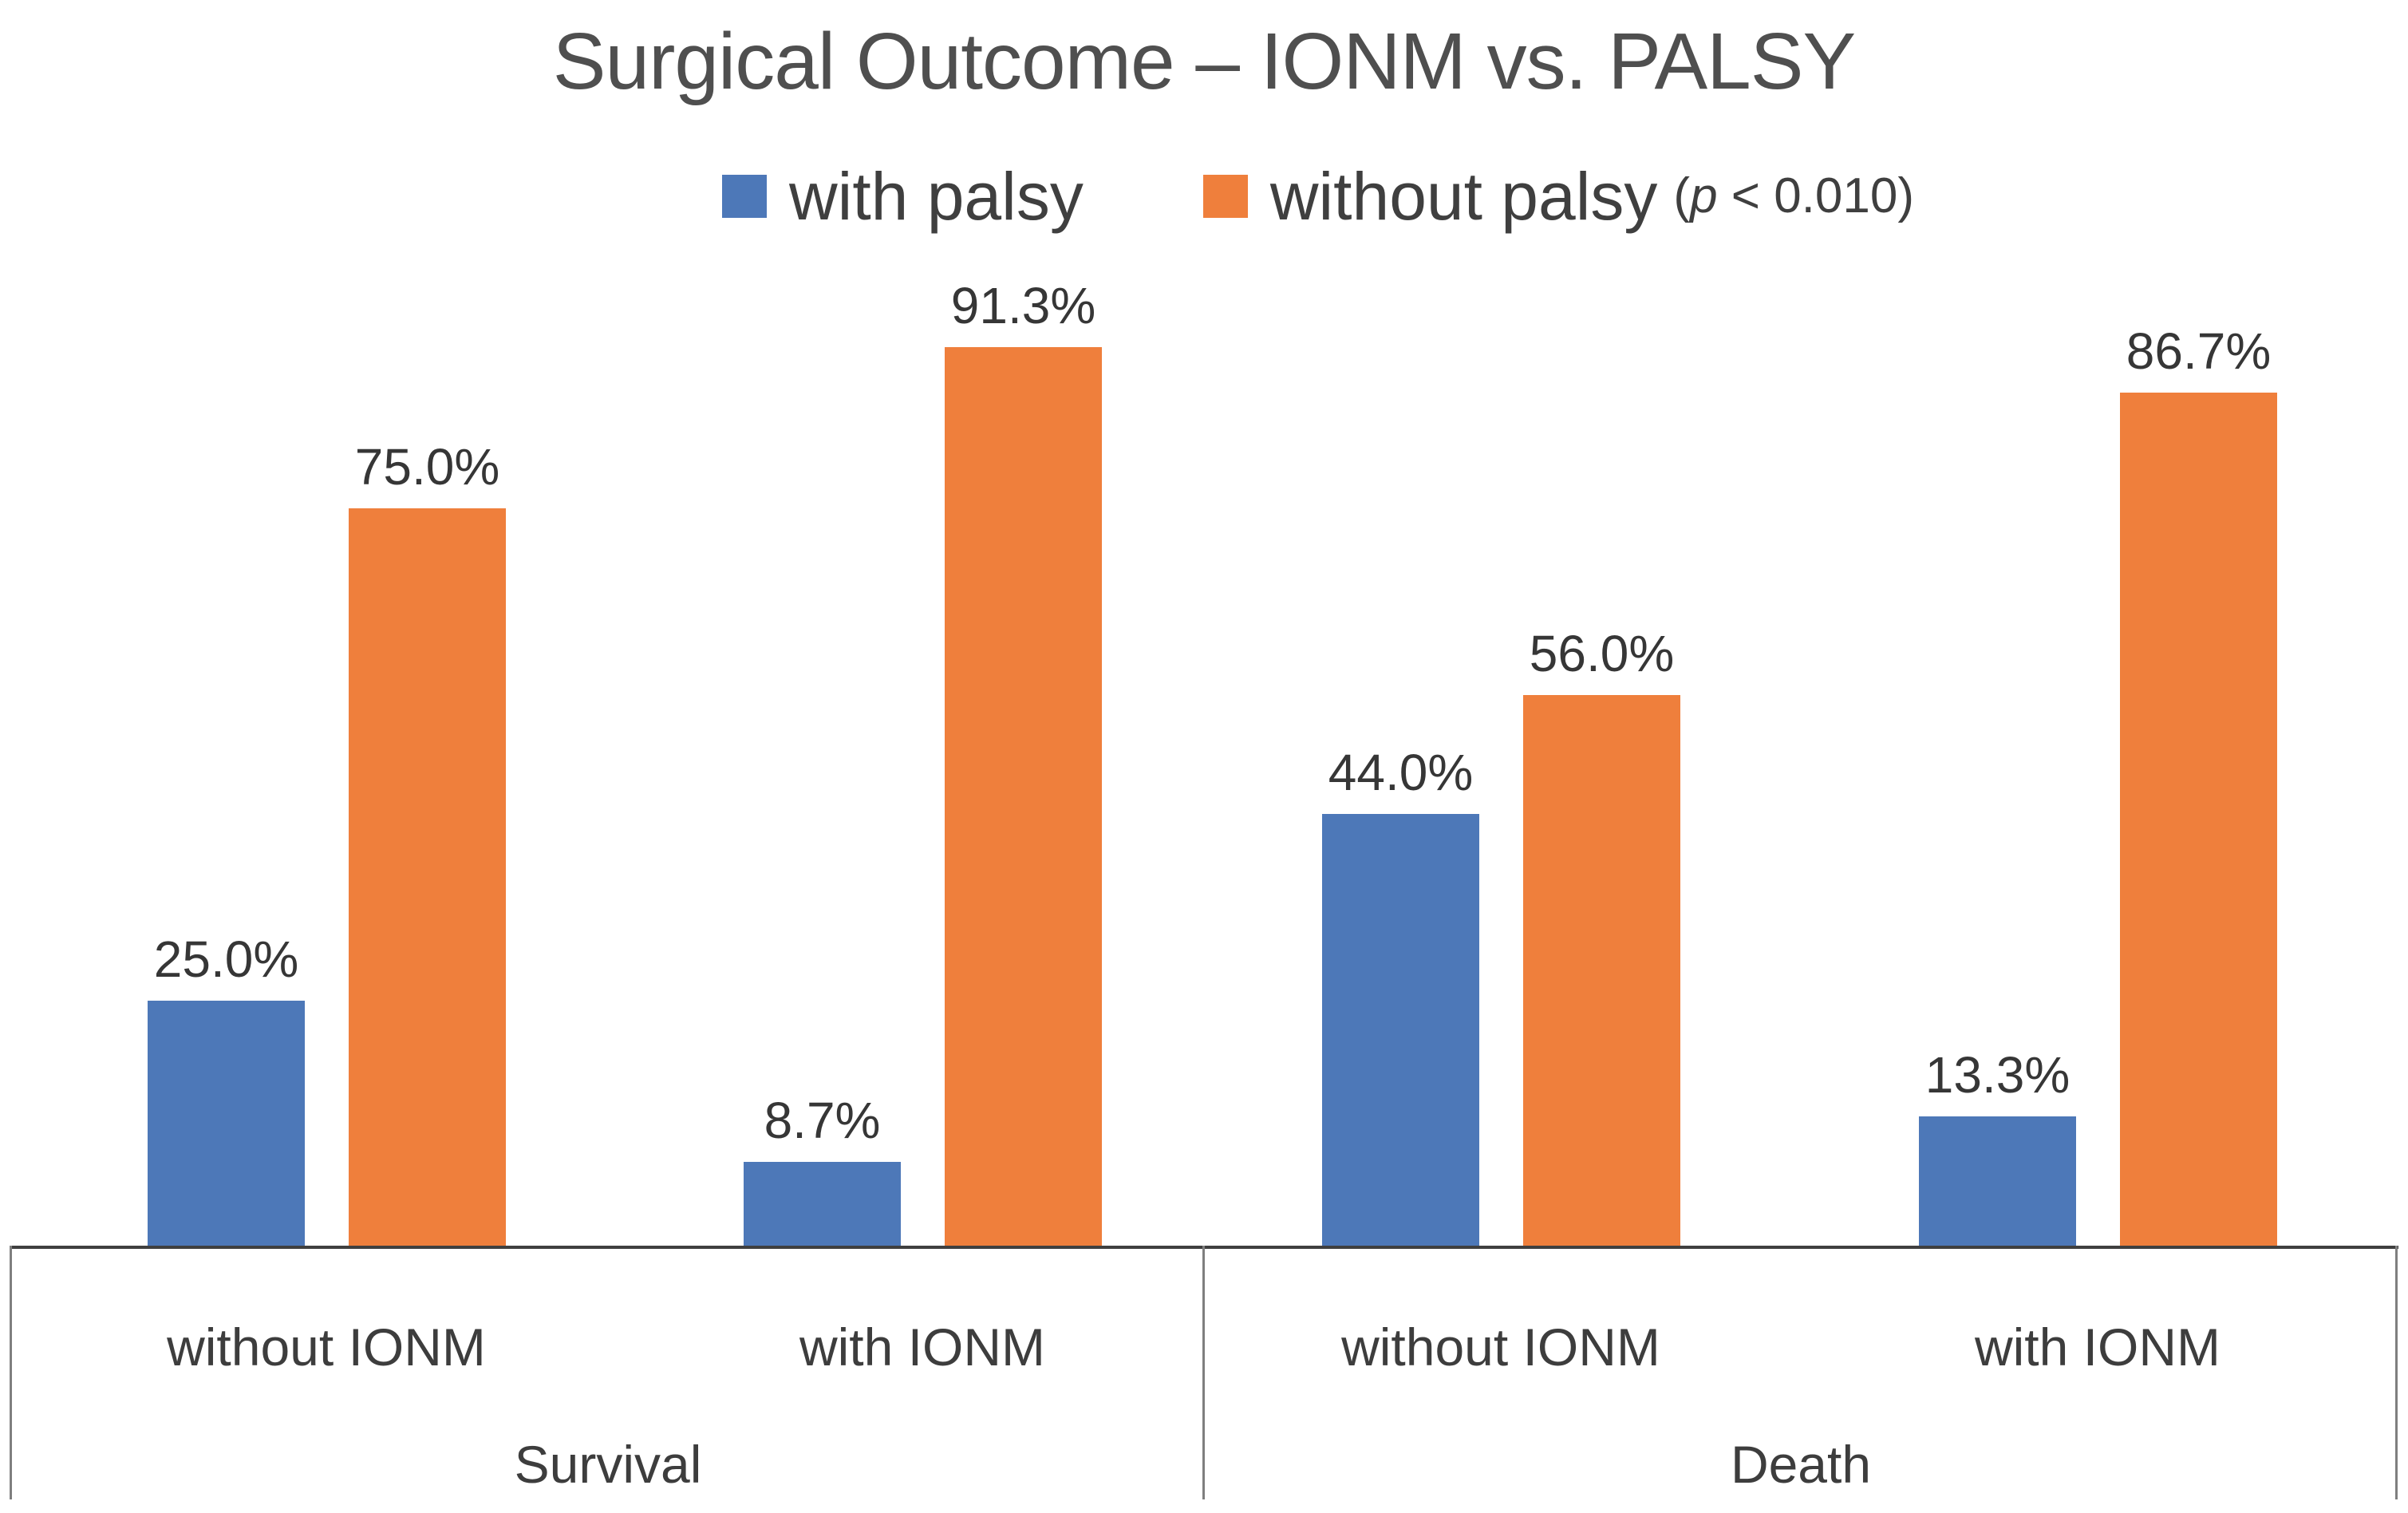  I want to click on bar-value-label: 56.0%, so click(1602, 653).